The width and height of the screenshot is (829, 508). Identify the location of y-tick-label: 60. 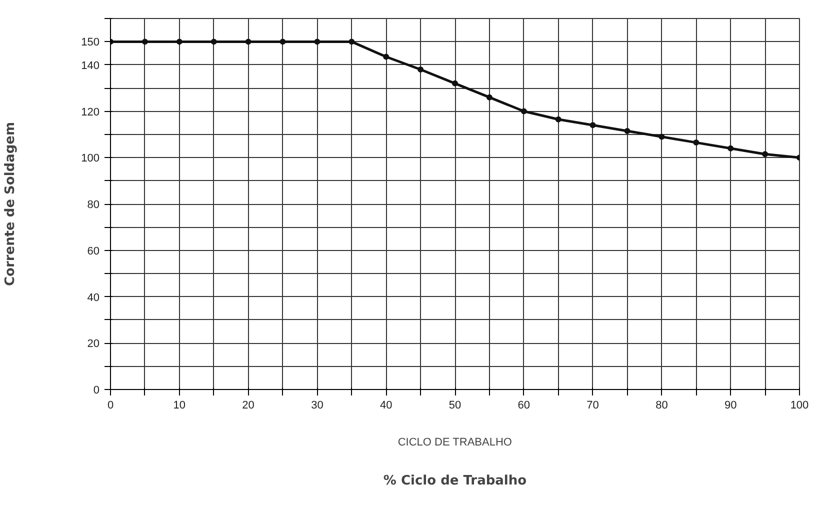
(93, 251).